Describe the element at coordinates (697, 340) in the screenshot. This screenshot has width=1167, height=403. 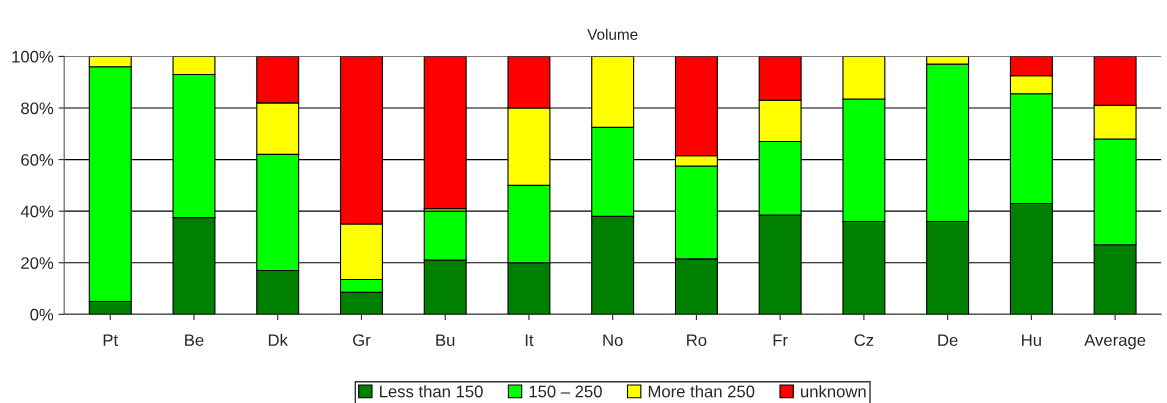
I see `x-tick-label: Ro` at that location.